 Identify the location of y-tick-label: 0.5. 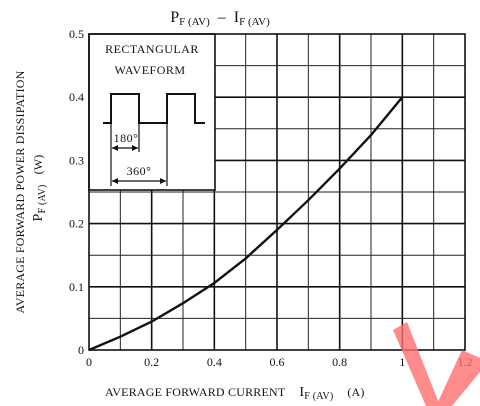
(76, 34).